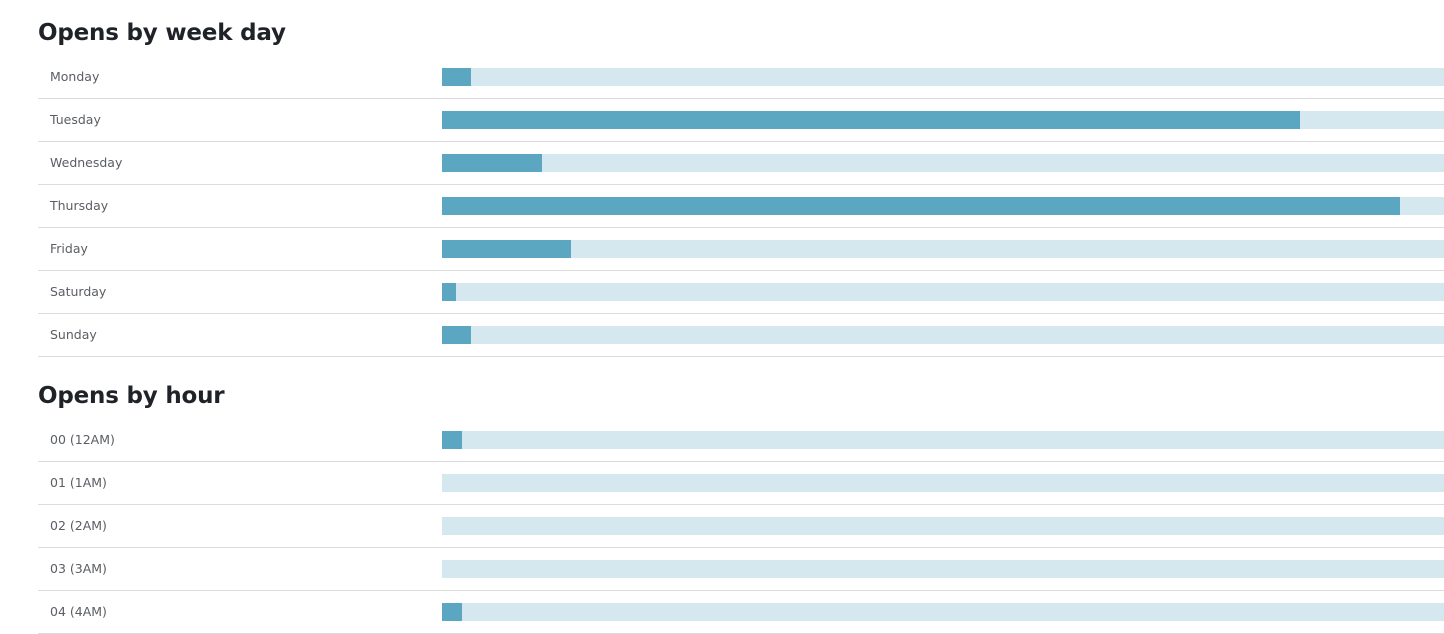 This screenshot has width=1444, height=634. I want to click on weekday-label: Tuesday, so click(75, 119).